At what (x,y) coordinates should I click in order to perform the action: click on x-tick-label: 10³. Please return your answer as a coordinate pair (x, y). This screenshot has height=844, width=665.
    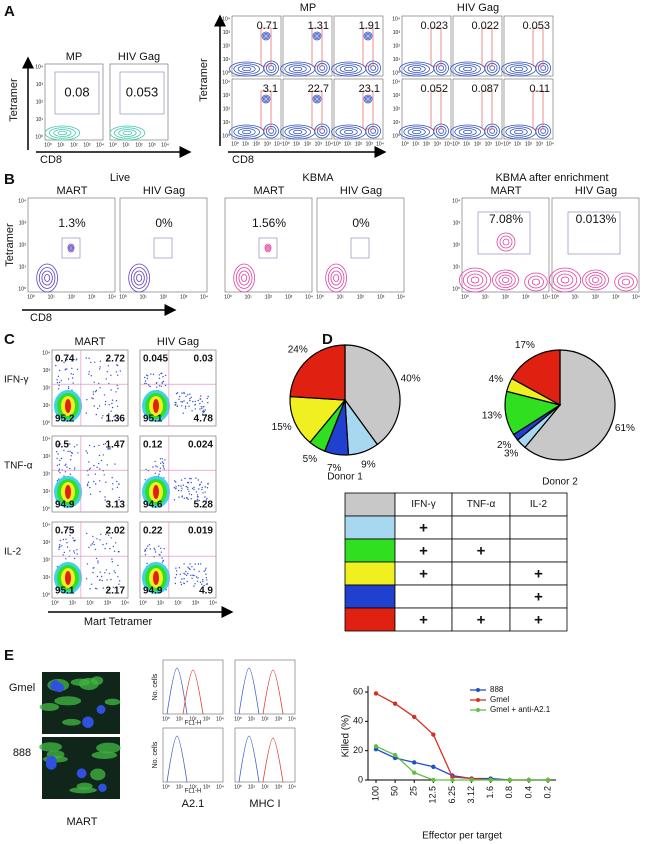
    Looking at the image, I should click on (370, 144).